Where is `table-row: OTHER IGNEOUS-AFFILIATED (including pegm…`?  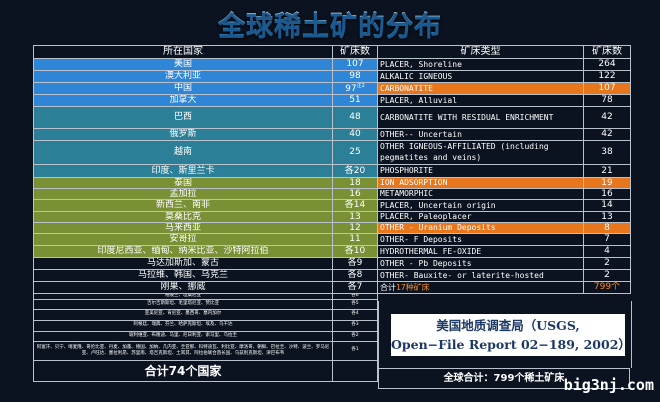
table-row: OTHER IGNEOUS-AFFILIATED (including pegm… is located at coordinates (504, 152).